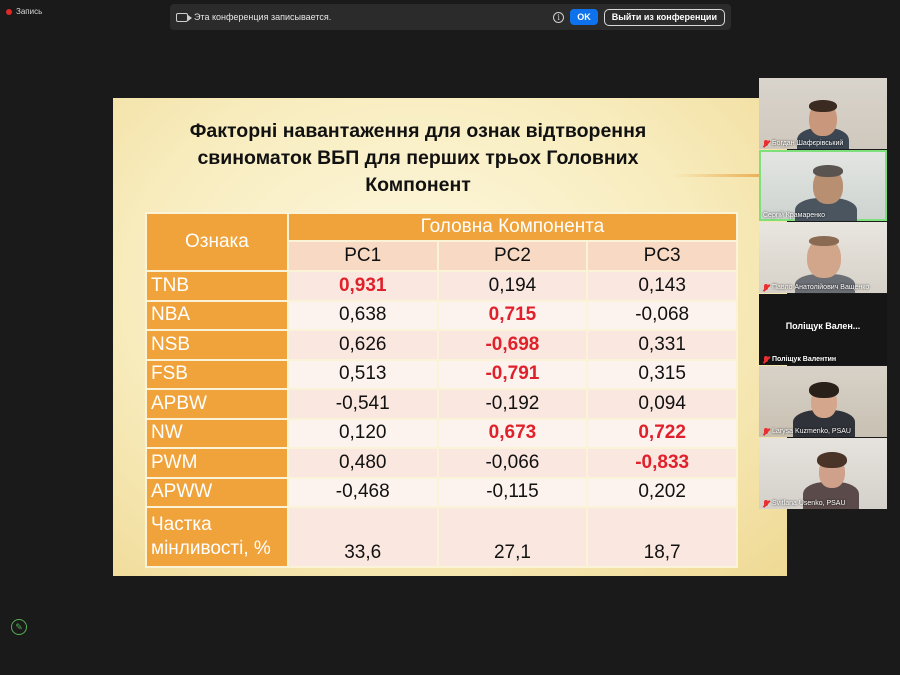 This screenshot has width=900, height=675. What do you see at coordinates (662, 315) in the screenshot?
I see `table-cell-pc3: -0,068` at bounding box center [662, 315].